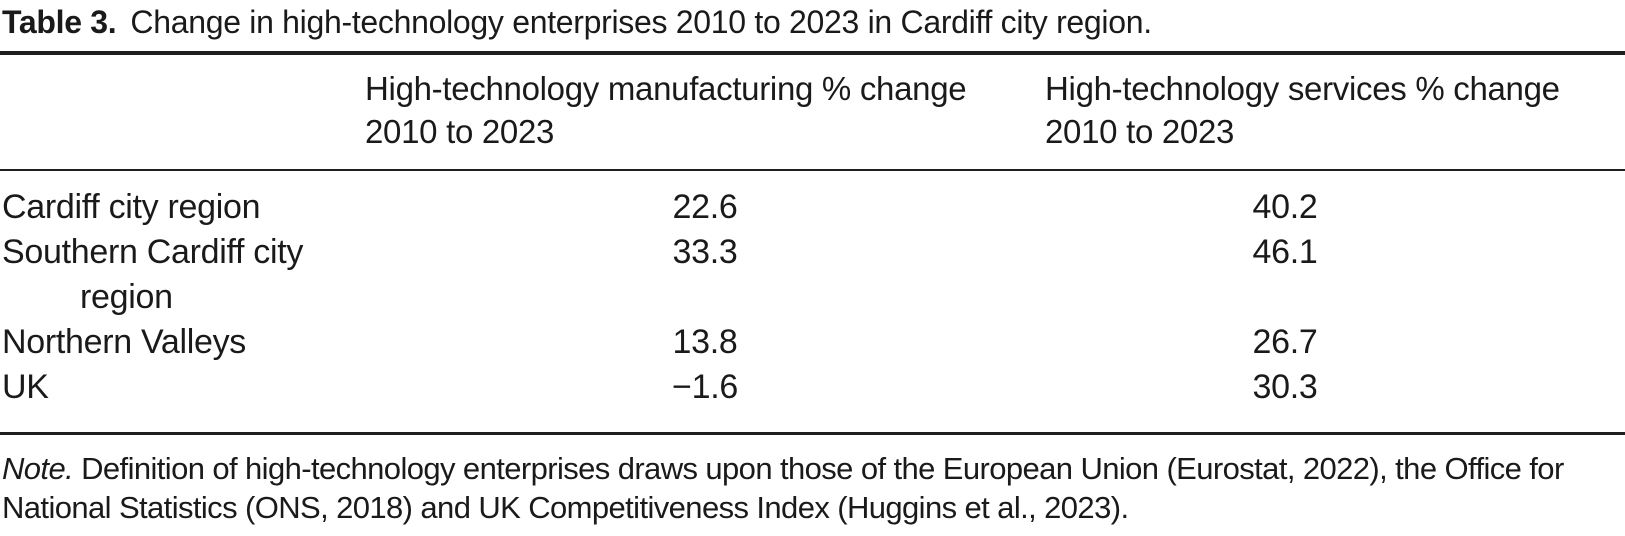 The height and width of the screenshot is (536, 1625). What do you see at coordinates (1285, 342) in the screenshot?
I see `services-value: 26.7` at bounding box center [1285, 342].